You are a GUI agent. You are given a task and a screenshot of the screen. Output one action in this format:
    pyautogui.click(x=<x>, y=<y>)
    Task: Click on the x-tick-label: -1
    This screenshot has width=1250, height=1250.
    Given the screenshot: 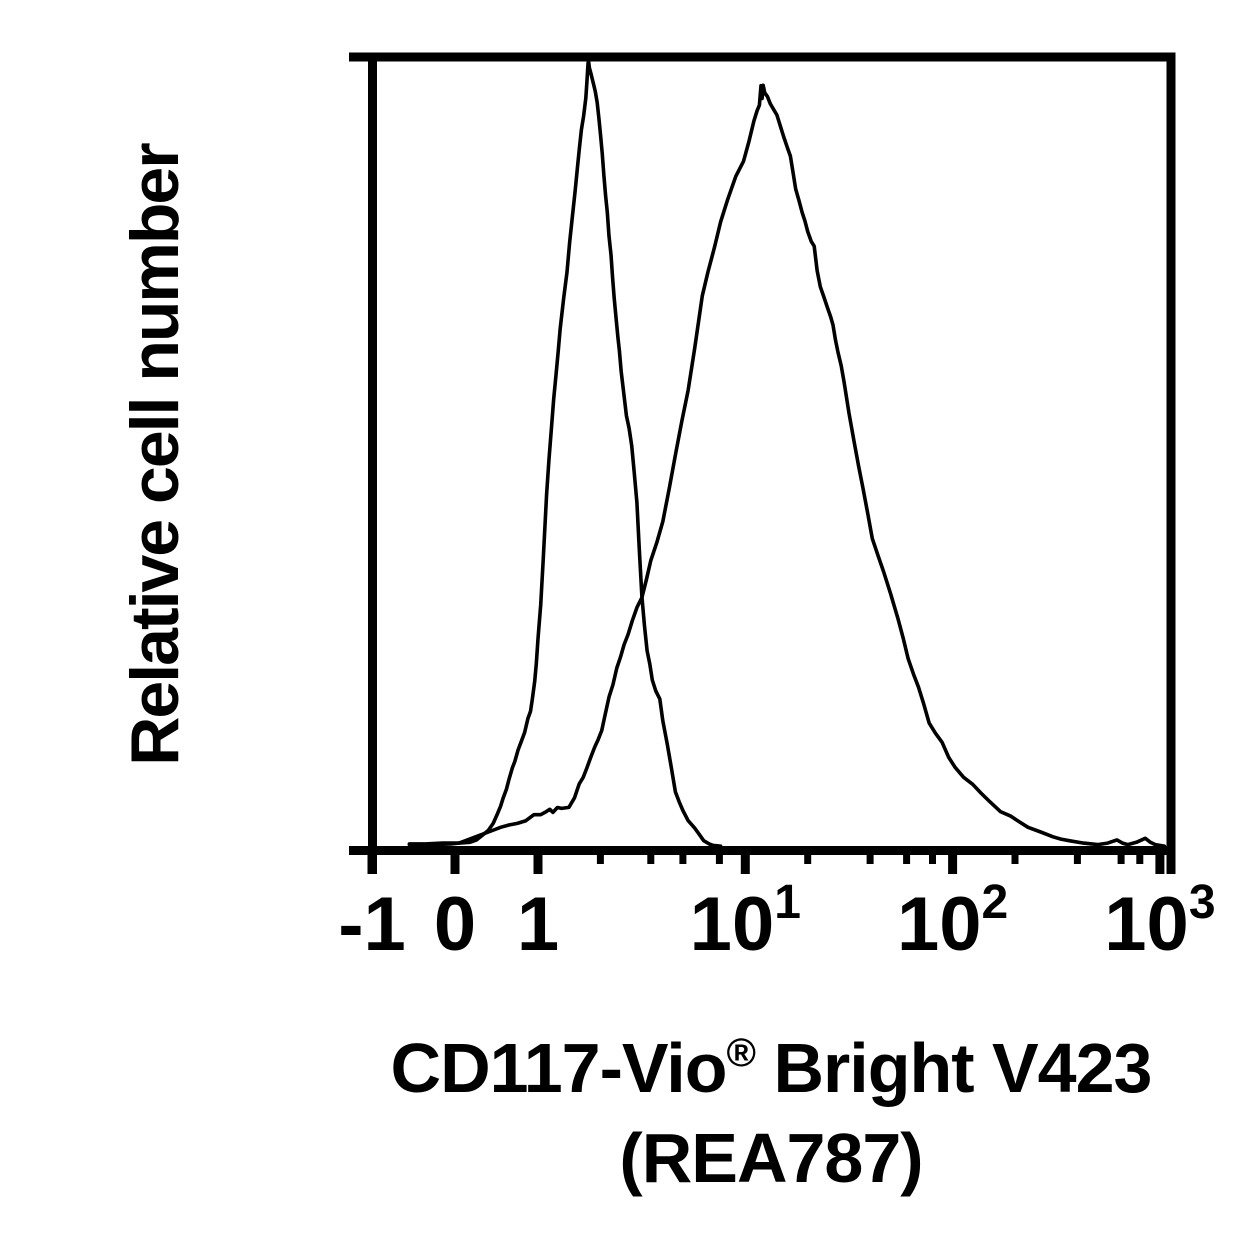 What is the action you would take?
    pyautogui.click(x=372, y=924)
    